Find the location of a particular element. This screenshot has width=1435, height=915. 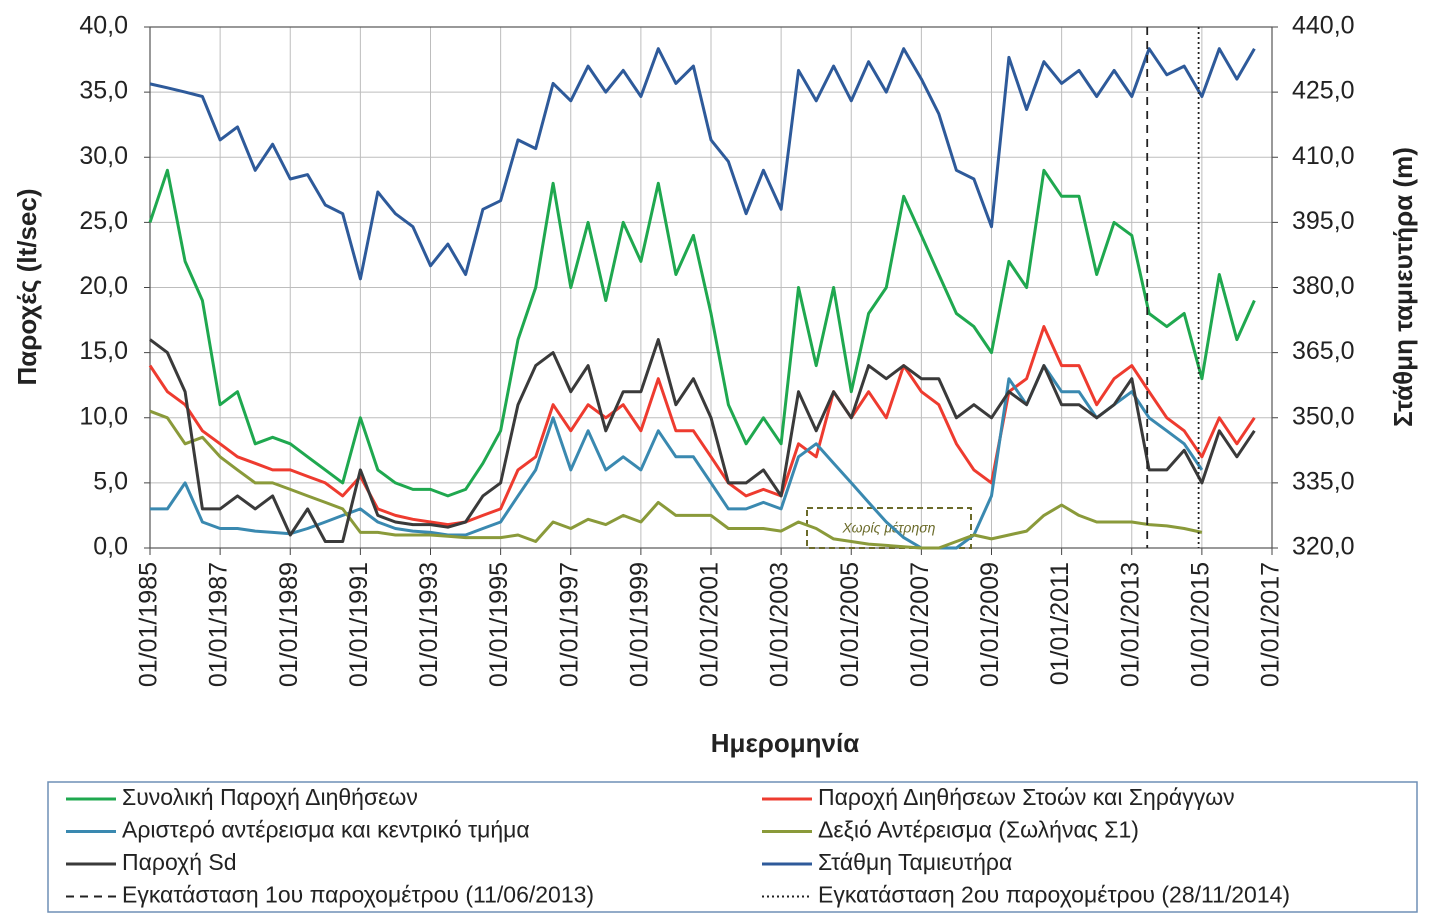

x-axis-title: Ημερομηνία is located at coordinates (785, 743).